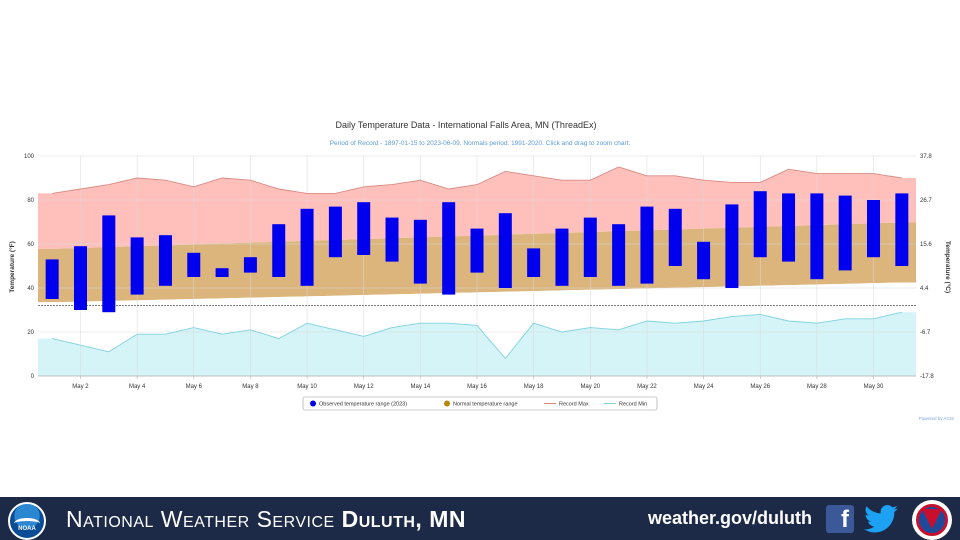 The image size is (960, 540). I want to click on y-axis-right-label: Temperature (°C), so click(948, 267).